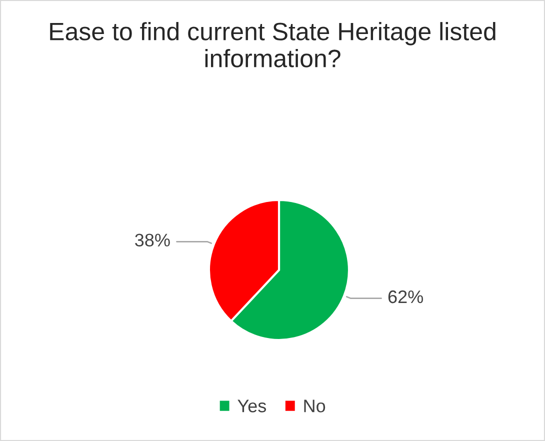 This screenshot has height=441, width=545. Describe the element at coordinates (273, 45) in the screenshot. I see `chart-title: Ease to find current State Heritage listed information?` at that location.